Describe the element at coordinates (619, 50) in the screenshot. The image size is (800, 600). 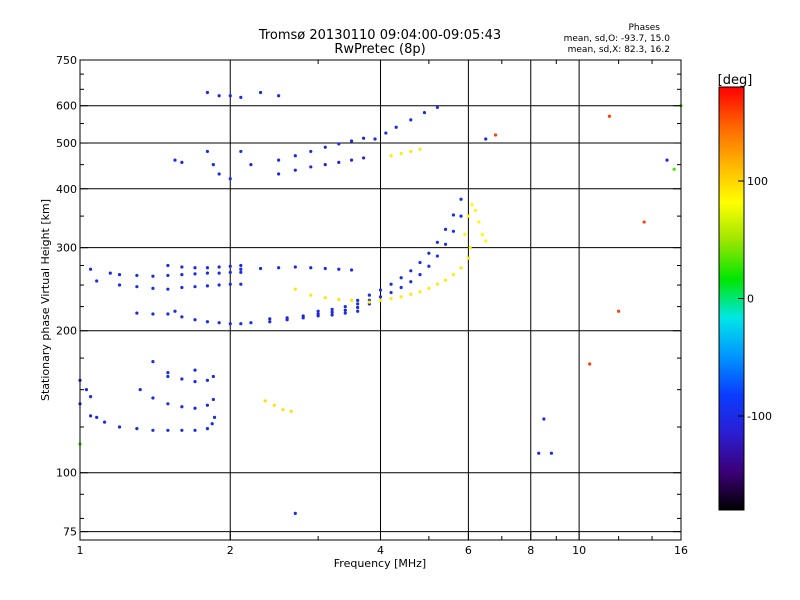
I see `phase-stats-line-x: mean, sd,X: 82.3, 16.2` at that location.